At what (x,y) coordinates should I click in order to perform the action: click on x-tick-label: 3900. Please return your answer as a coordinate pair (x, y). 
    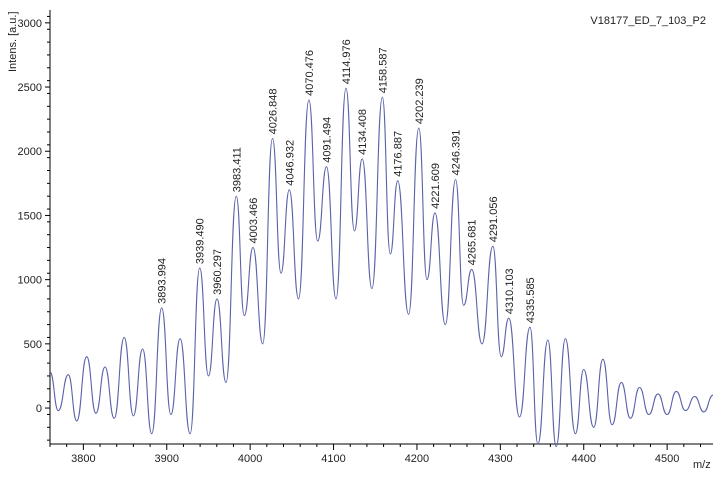
    Looking at the image, I should click on (167, 459).